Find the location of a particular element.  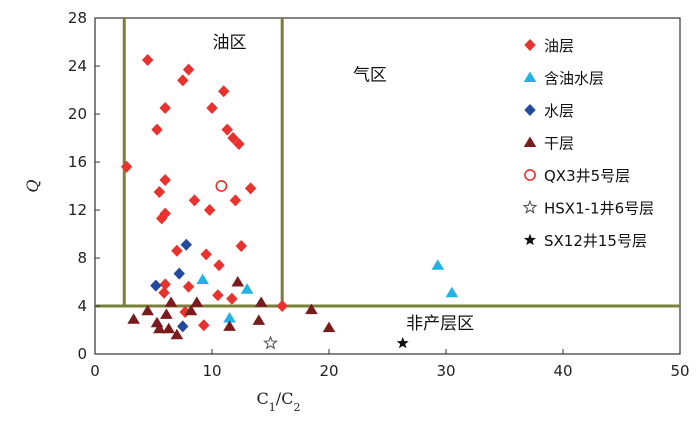

x-tick-label: 50 is located at coordinates (679, 371).